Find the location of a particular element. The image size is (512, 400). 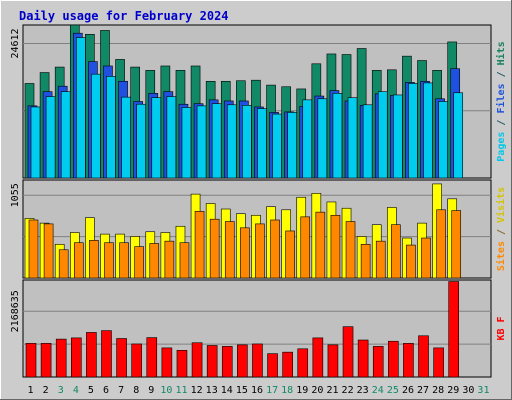

panel-visits-axis-legend: Sites / Visits is located at coordinates (501, 229).